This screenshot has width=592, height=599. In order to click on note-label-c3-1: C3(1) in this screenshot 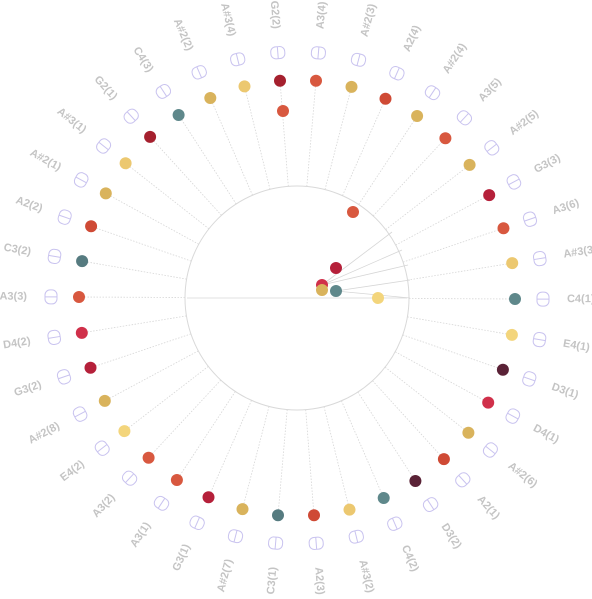, I will do `click(272, 580)`.